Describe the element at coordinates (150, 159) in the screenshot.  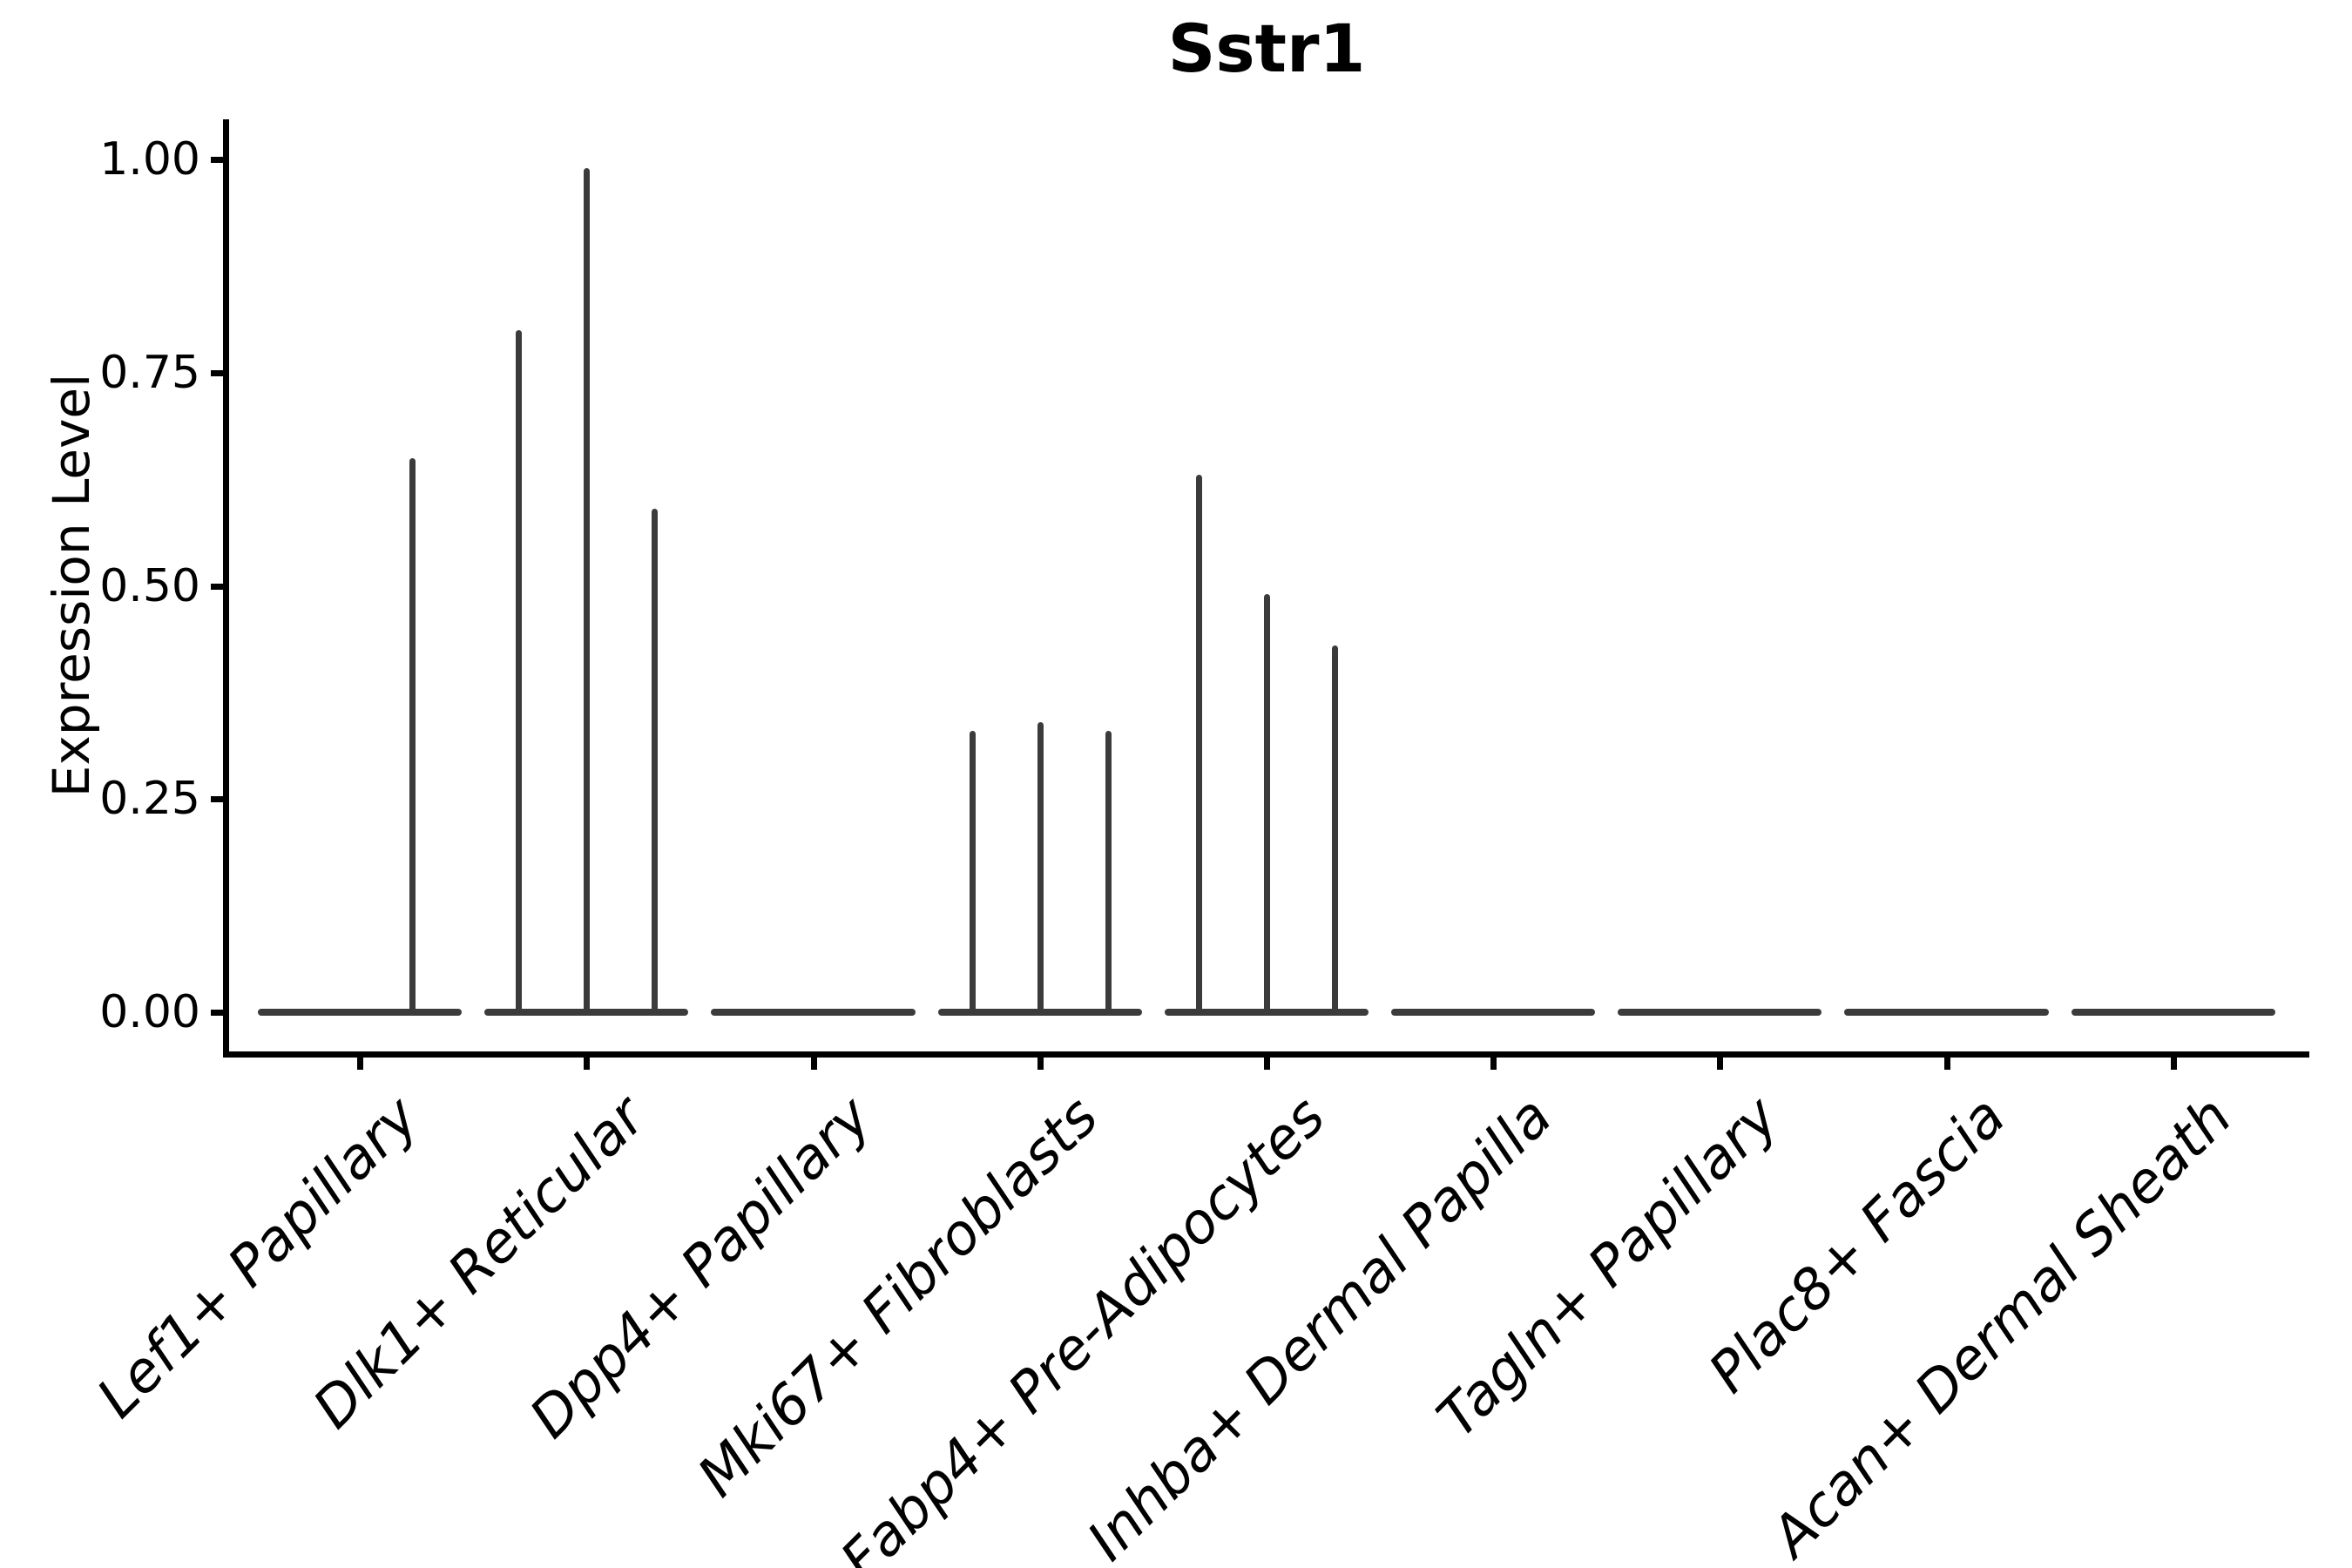
I see `y-tick-label: 1.00` at that location.